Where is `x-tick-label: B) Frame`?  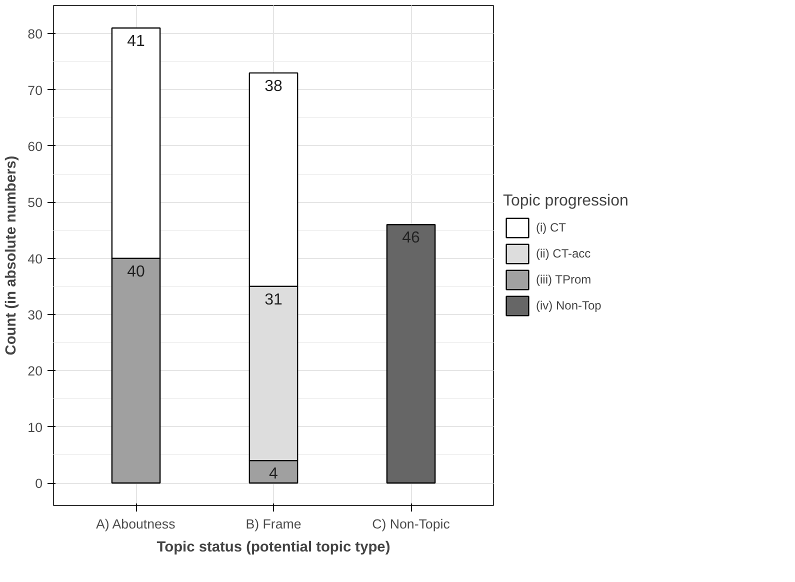
x-tick-label: B) Frame is located at coordinates (274, 524).